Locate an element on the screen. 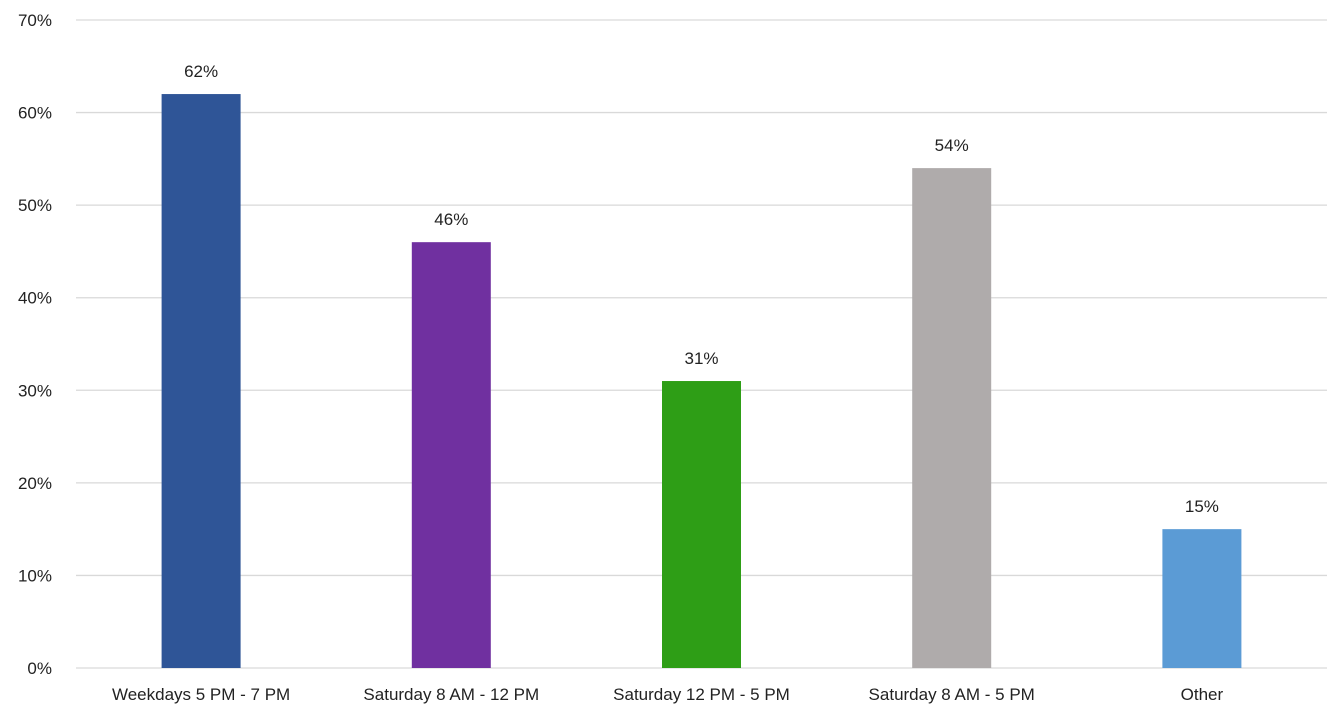 This screenshot has height=720, width=1327. y-tick-label: 70% is located at coordinates (35, 20).